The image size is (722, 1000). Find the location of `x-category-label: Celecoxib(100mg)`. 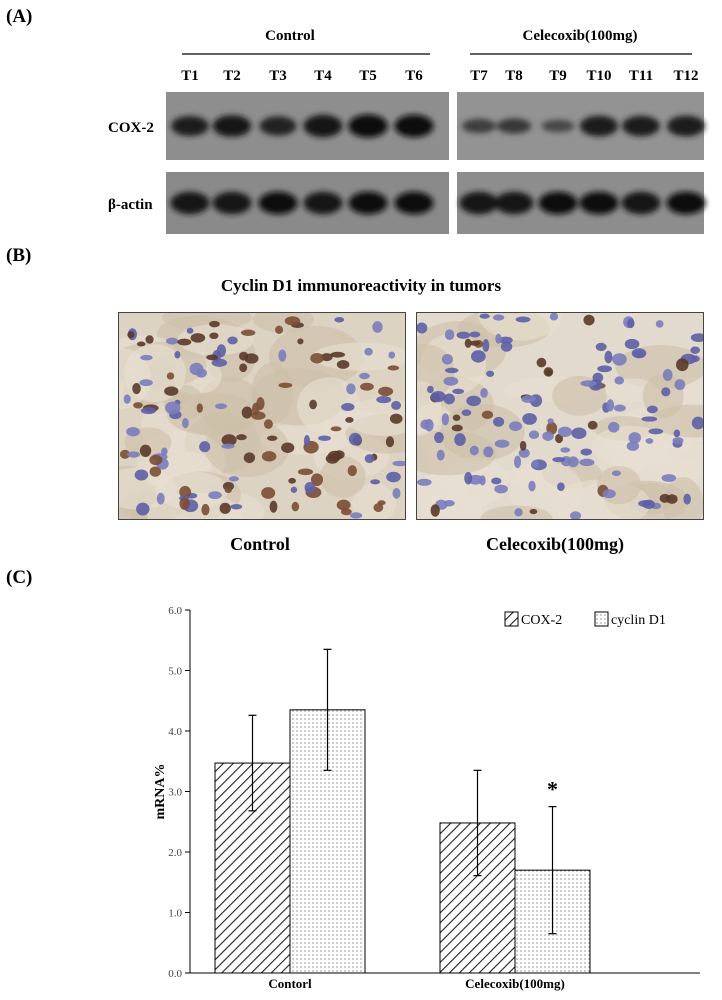

x-category-label: Celecoxib(100mg) is located at coordinates (515, 983).